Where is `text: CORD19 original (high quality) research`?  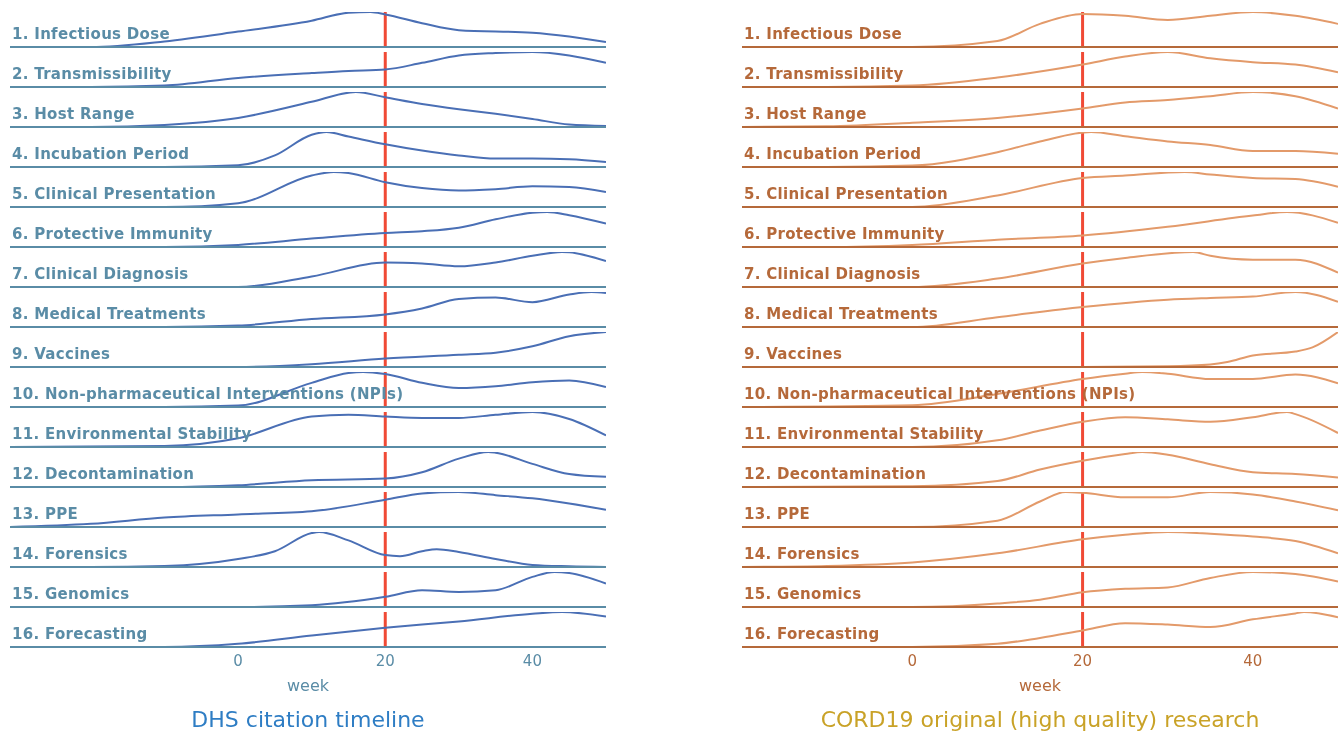 text: CORD19 original (high quality) research is located at coordinates (1040, 719).